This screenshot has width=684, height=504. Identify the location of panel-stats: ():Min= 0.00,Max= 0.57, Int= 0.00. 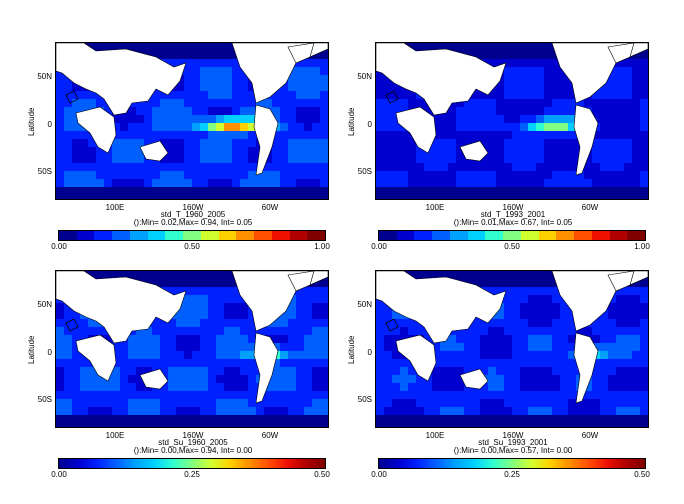
(513, 450).